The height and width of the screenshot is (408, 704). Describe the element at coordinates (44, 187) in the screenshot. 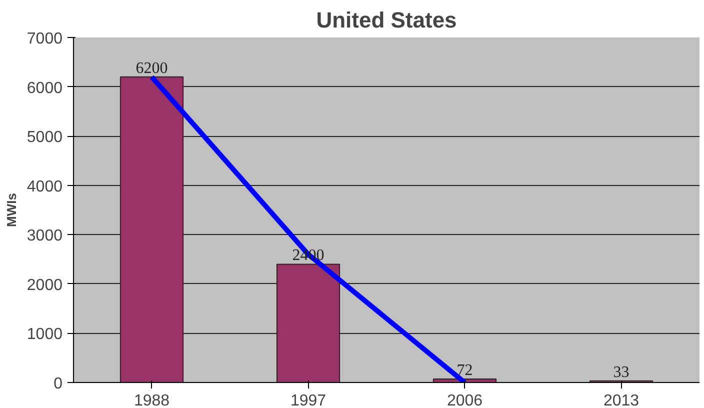

I see `y-tick-label: 4000` at that location.